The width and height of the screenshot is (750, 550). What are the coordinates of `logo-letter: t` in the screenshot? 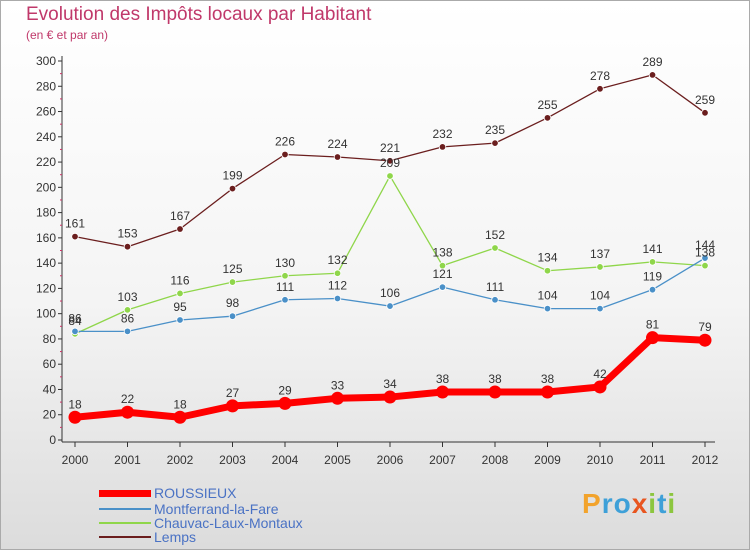 It's located at (662, 503).